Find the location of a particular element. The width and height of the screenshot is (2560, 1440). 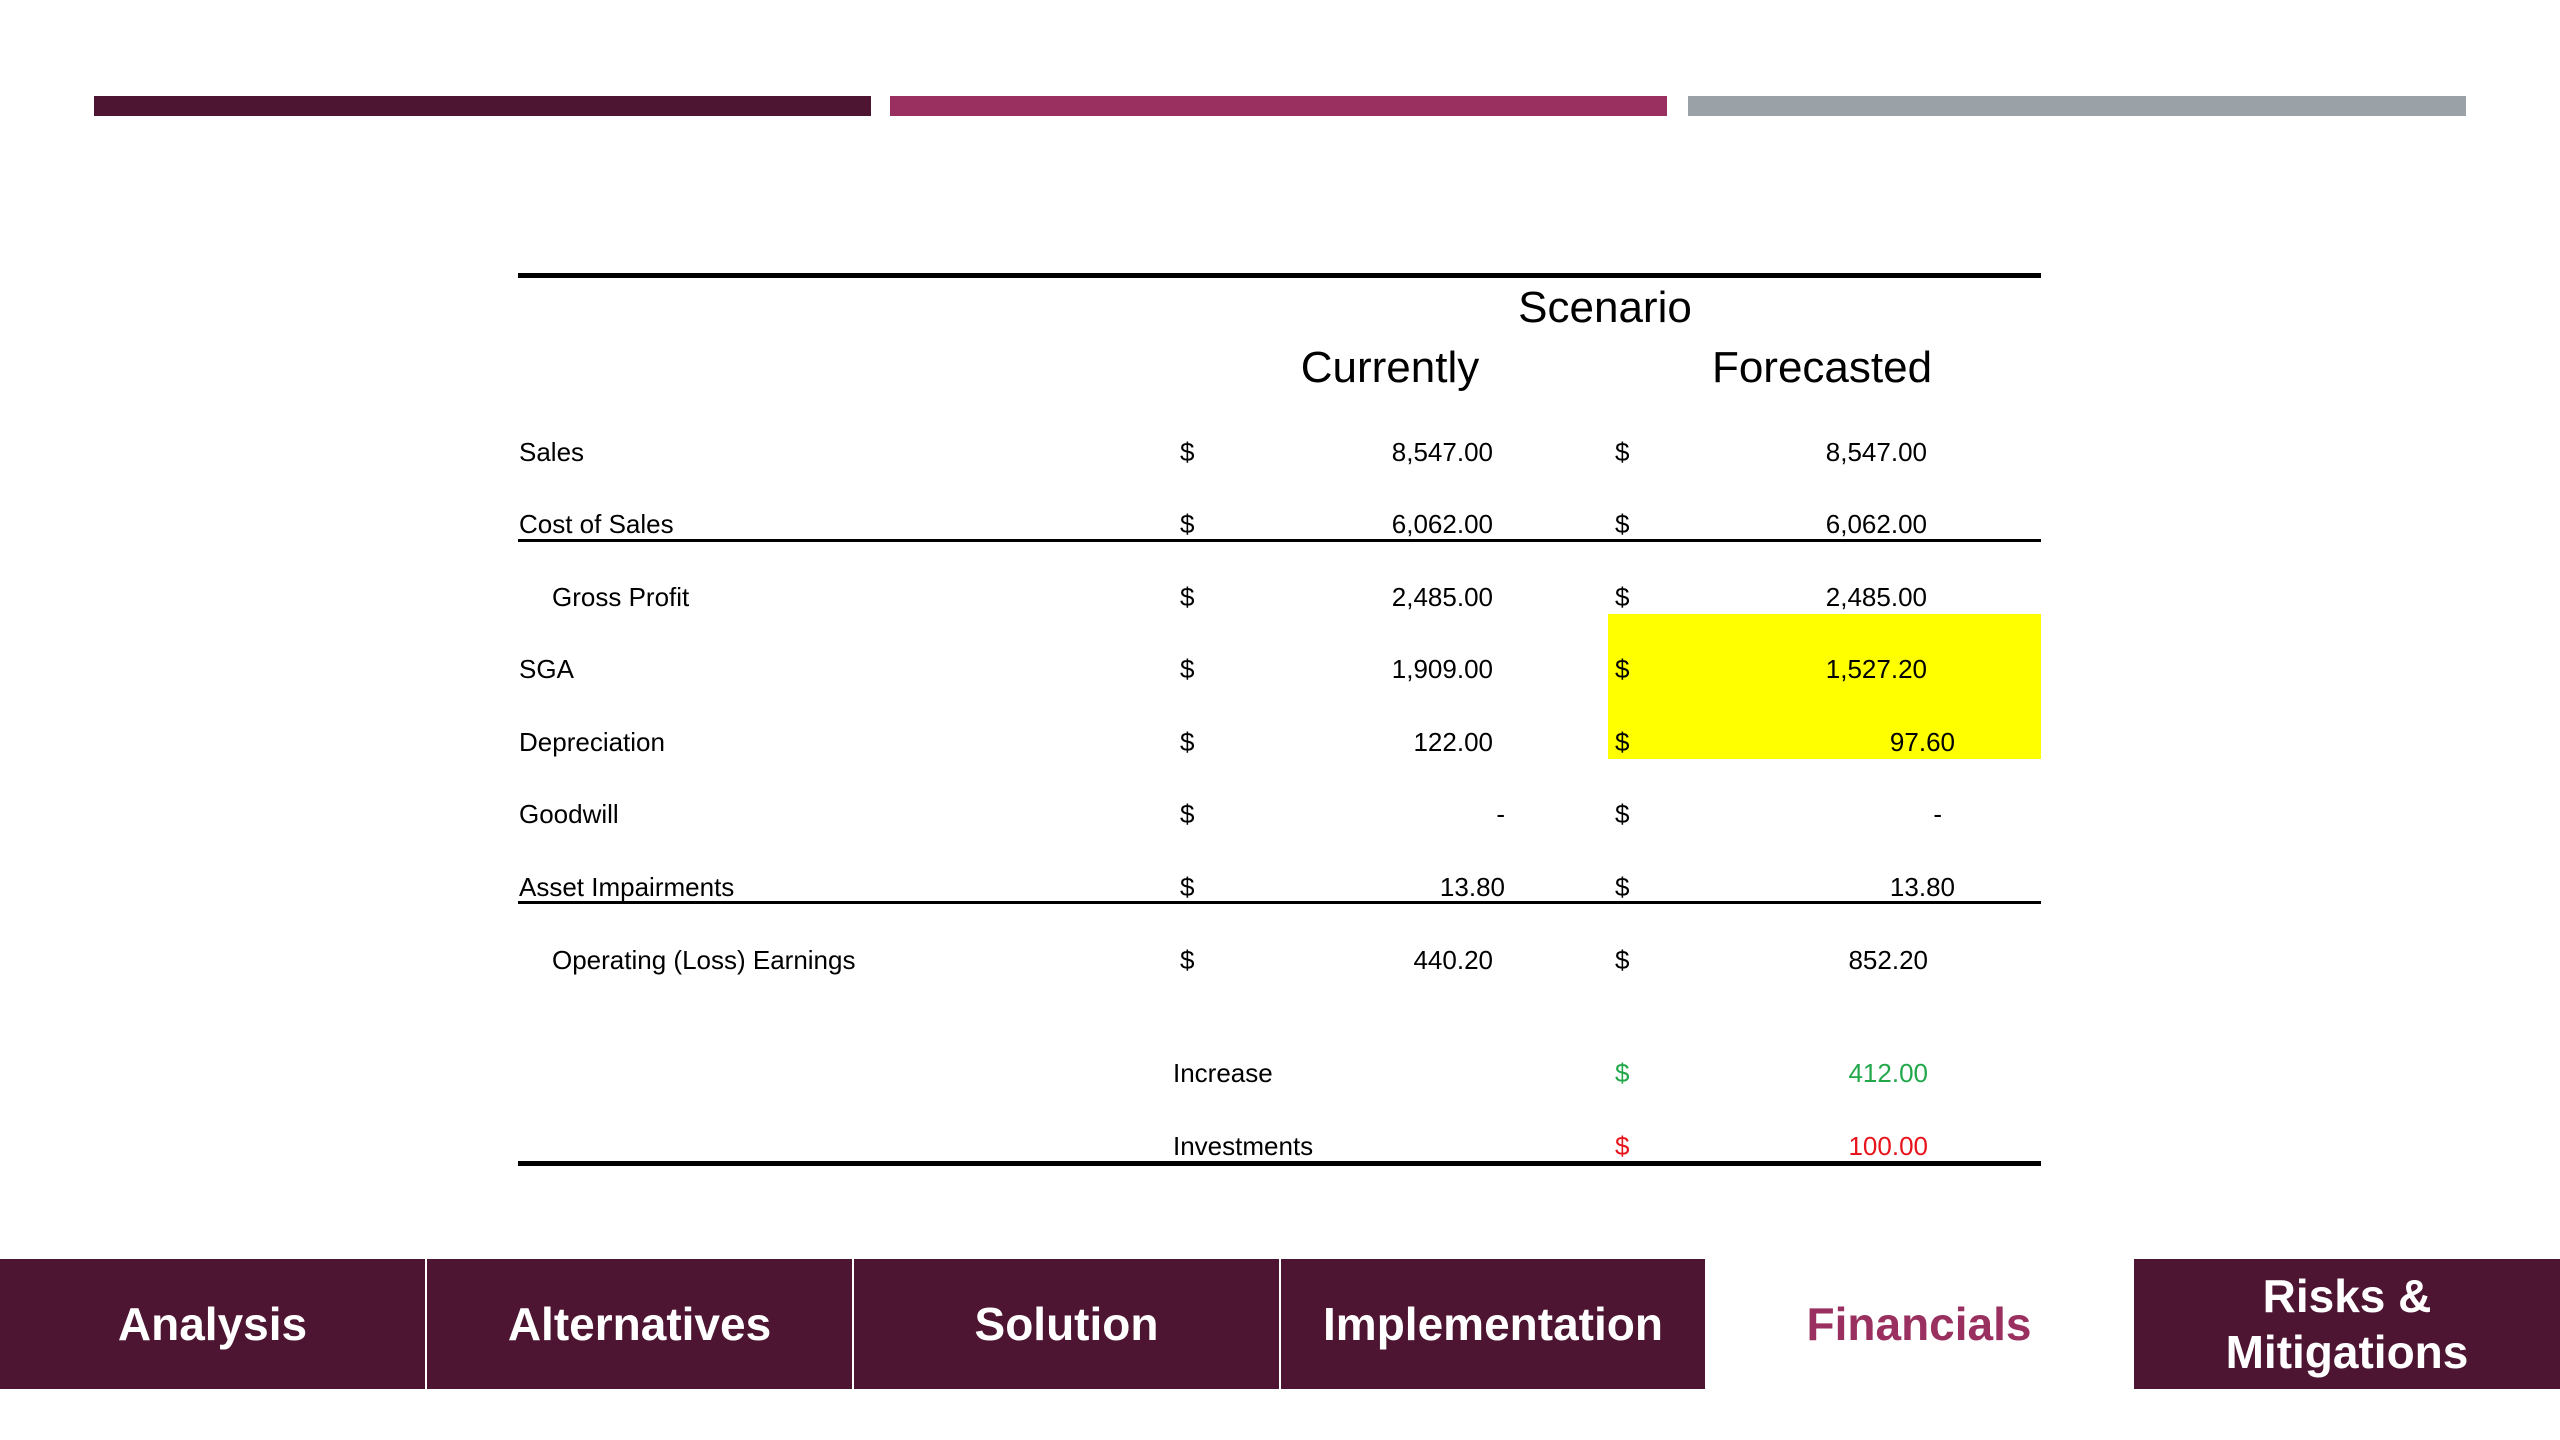

value-currently-operating-earnings: 440.20 is located at coordinates (1453, 960).